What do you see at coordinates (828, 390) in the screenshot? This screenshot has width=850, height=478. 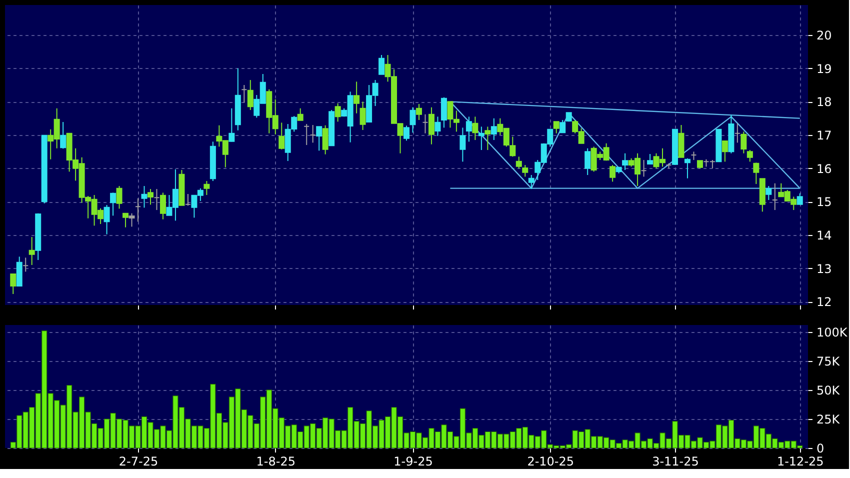 I see `y-tick-label: 50K` at bounding box center [828, 390].